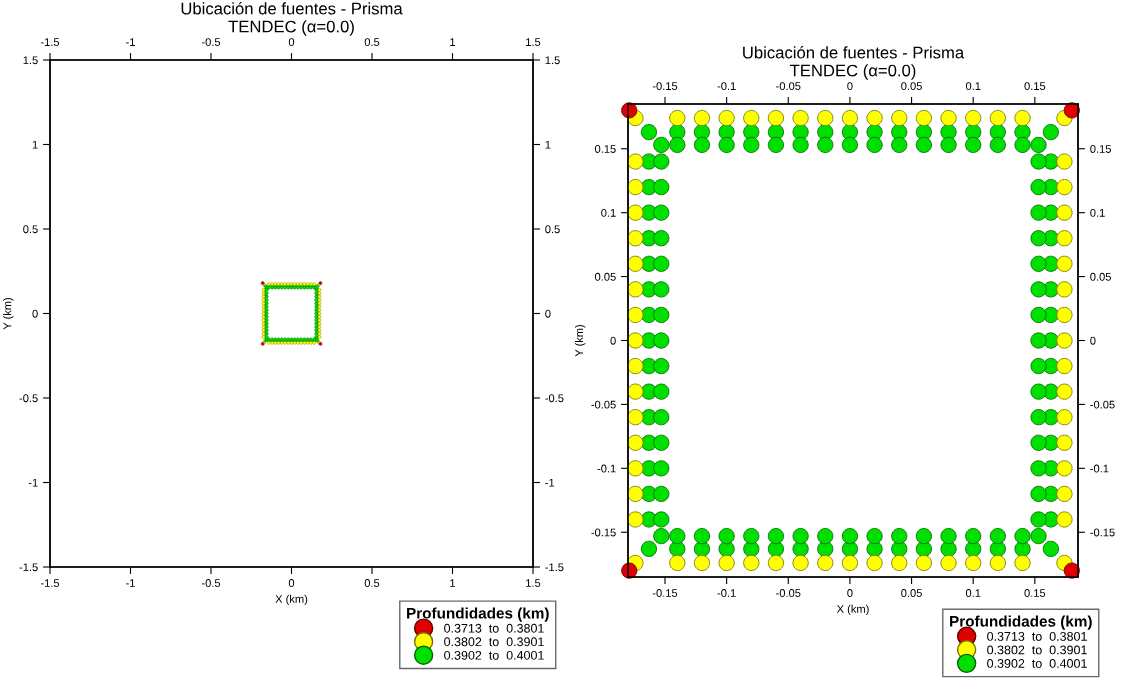 This screenshot has width=1135, height=692. What do you see at coordinates (973, 86) in the screenshot?
I see `x2-tick-label: 0.1` at bounding box center [973, 86].